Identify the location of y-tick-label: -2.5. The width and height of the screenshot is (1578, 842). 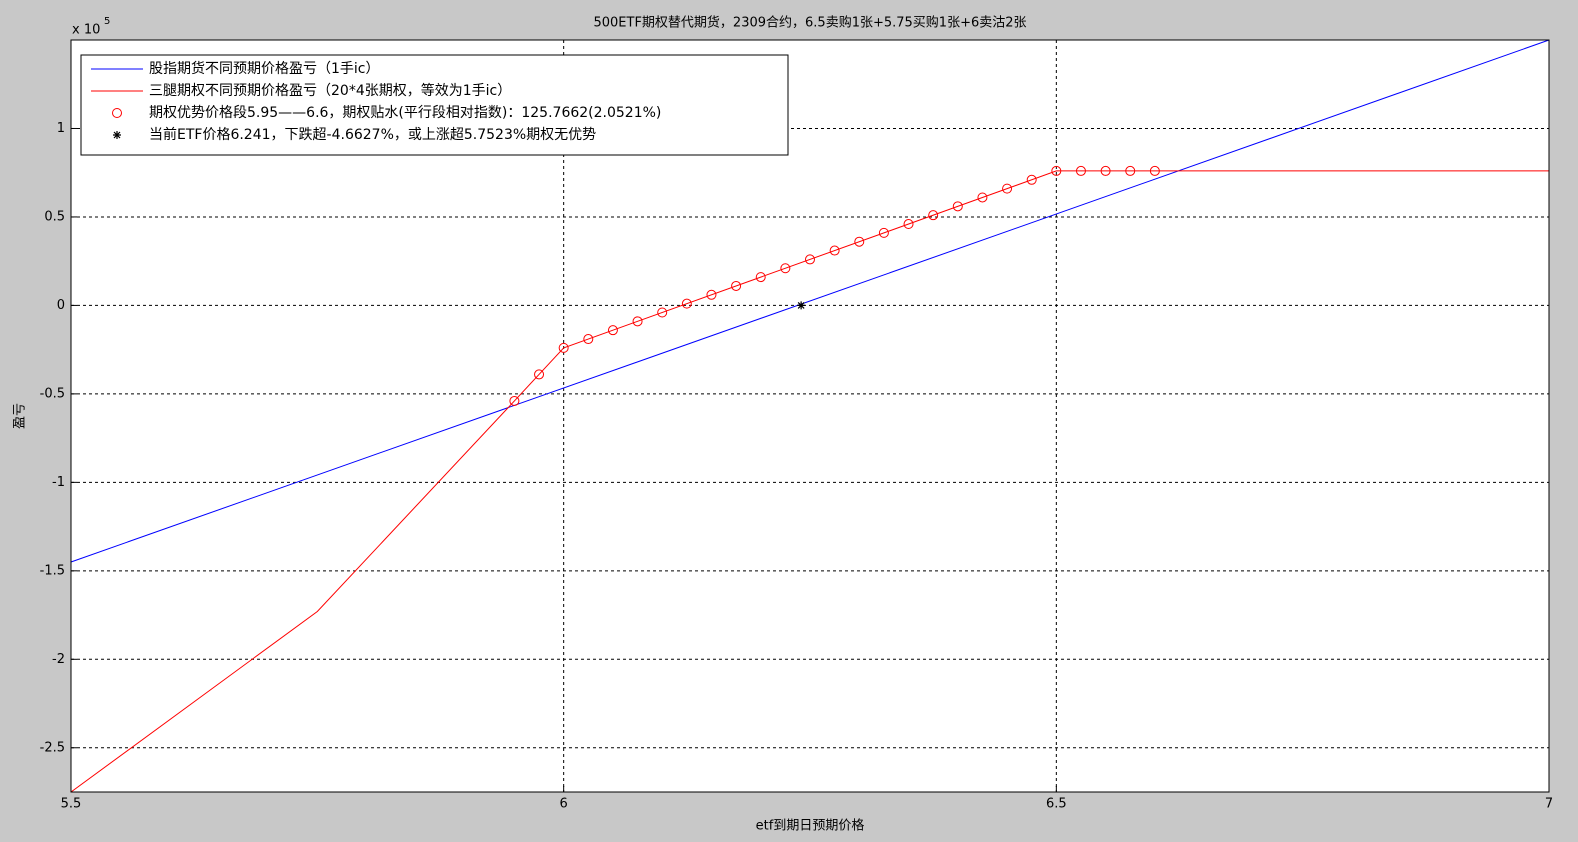
(52, 747).